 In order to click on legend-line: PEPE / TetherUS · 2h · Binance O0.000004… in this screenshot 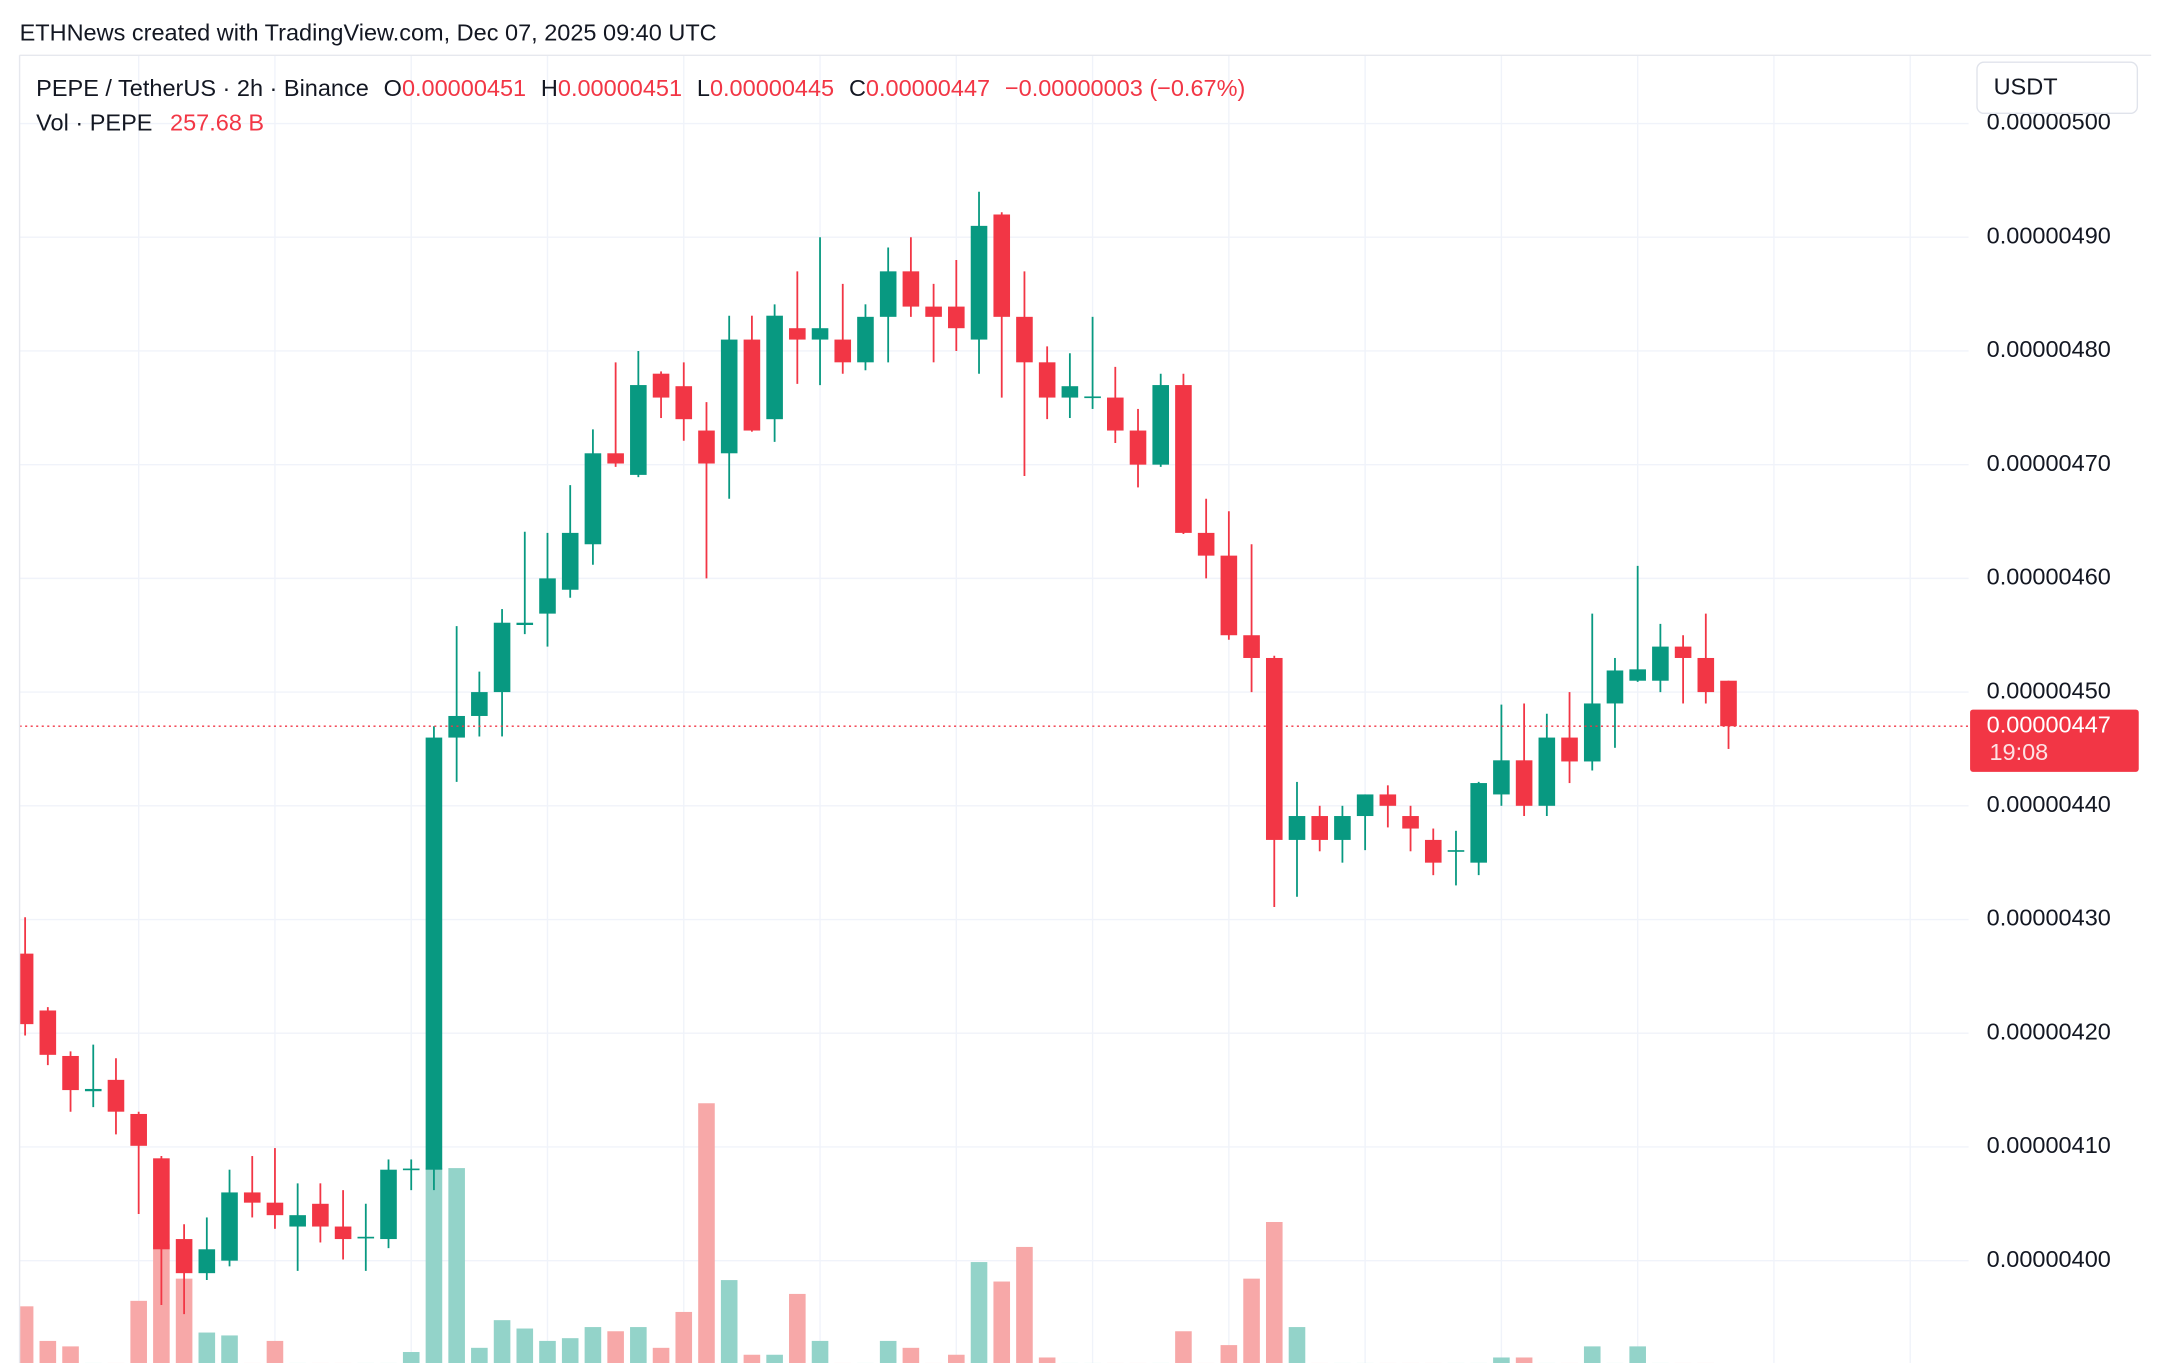, I will do `click(640, 88)`.